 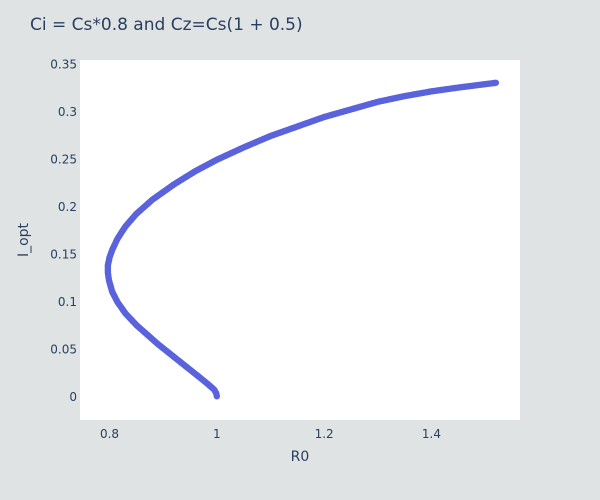 I want to click on x-axis-title: R0, so click(x=300, y=457).